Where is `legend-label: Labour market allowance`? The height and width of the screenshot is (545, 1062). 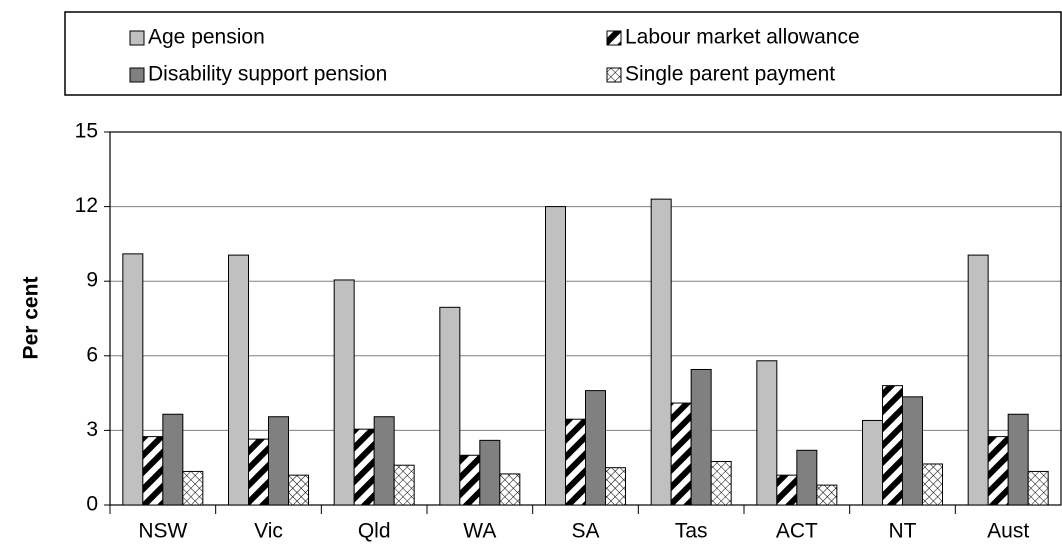 legend-label: Labour market allowance is located at coordinates (742, 37).